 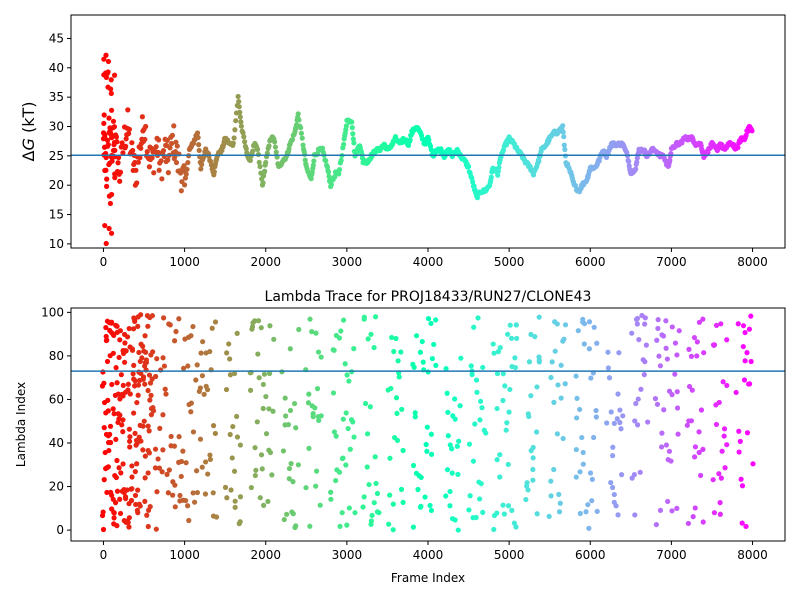 I want to click on x-tick-label: 8000, so click(x=752, y=262).